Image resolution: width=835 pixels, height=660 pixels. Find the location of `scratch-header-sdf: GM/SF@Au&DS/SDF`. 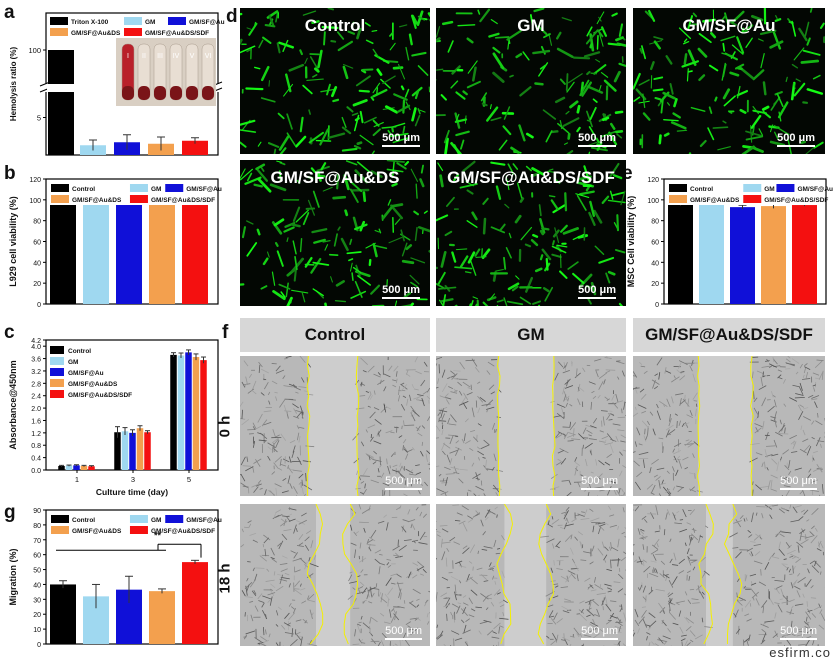

scratch-header-sdf: GM/SF@Au&DS/SDF is located at coordinates (729, 335).